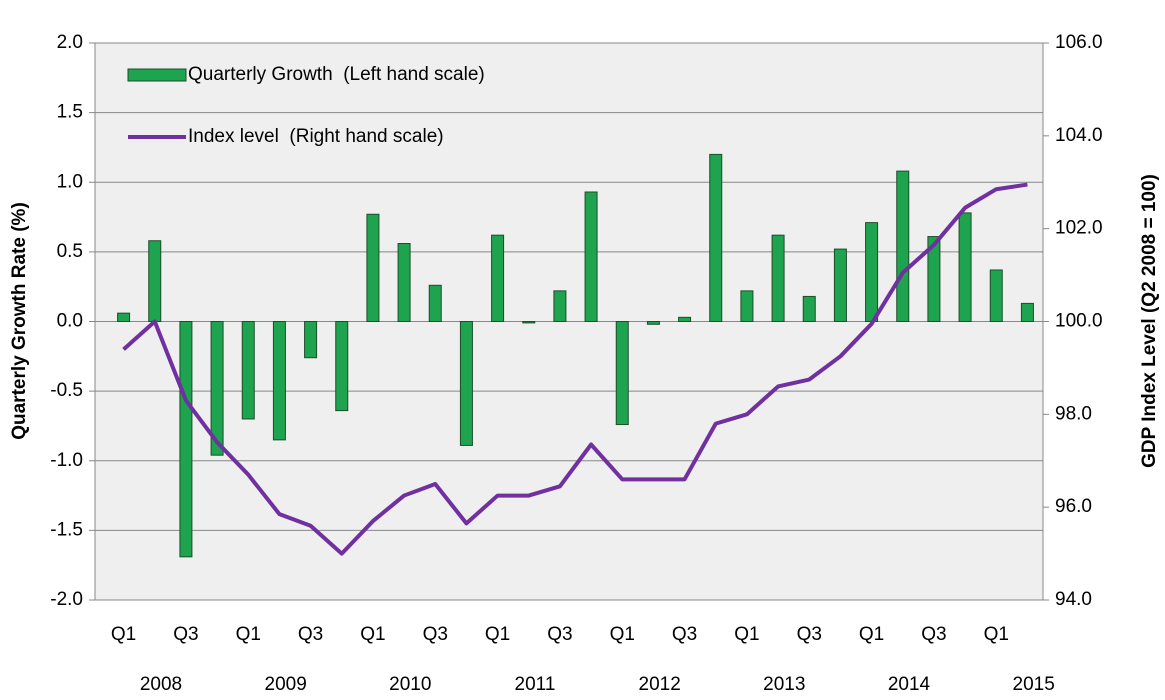 The height and width of the screenshot is (700, 1165). I want to click on year-label: 2008, so click(161, 684).